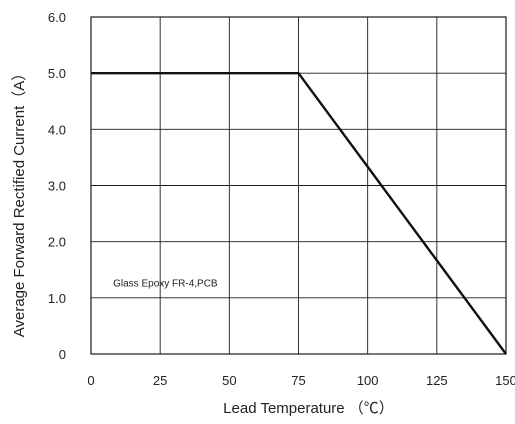 This screenshot has width=515, height=424. What do you see at coordinates (437, 380) in the screenshot?
I see `x-tick-label: 125` at bounding box center [437, 380].